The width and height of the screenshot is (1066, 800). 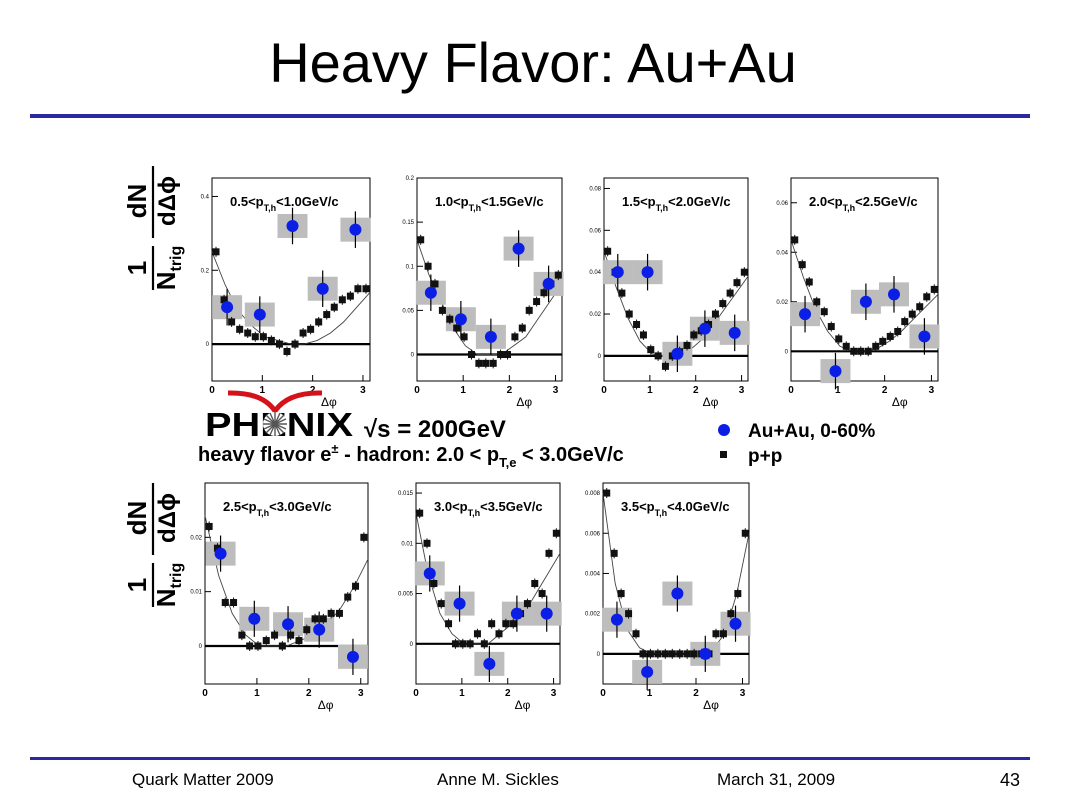 I want to click on y-tick-label: 0.05, so click(x=408, y=311).